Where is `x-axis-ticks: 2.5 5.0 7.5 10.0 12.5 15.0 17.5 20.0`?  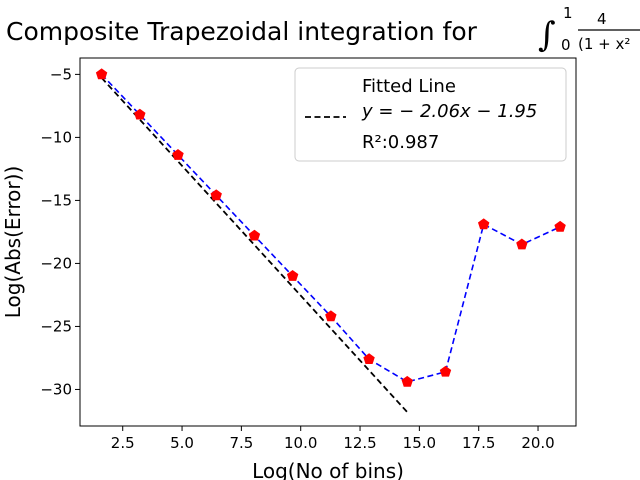 x-axis-ticks: 2.5 5.0 7.5 10.0 12.5 15.0 17.5 20.0 is located at coordinates (333, 439).